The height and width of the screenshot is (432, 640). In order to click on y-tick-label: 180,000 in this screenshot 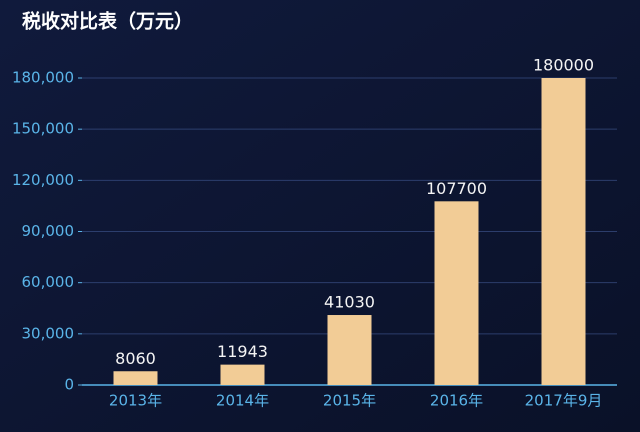, I will do `click(43, 78)`.